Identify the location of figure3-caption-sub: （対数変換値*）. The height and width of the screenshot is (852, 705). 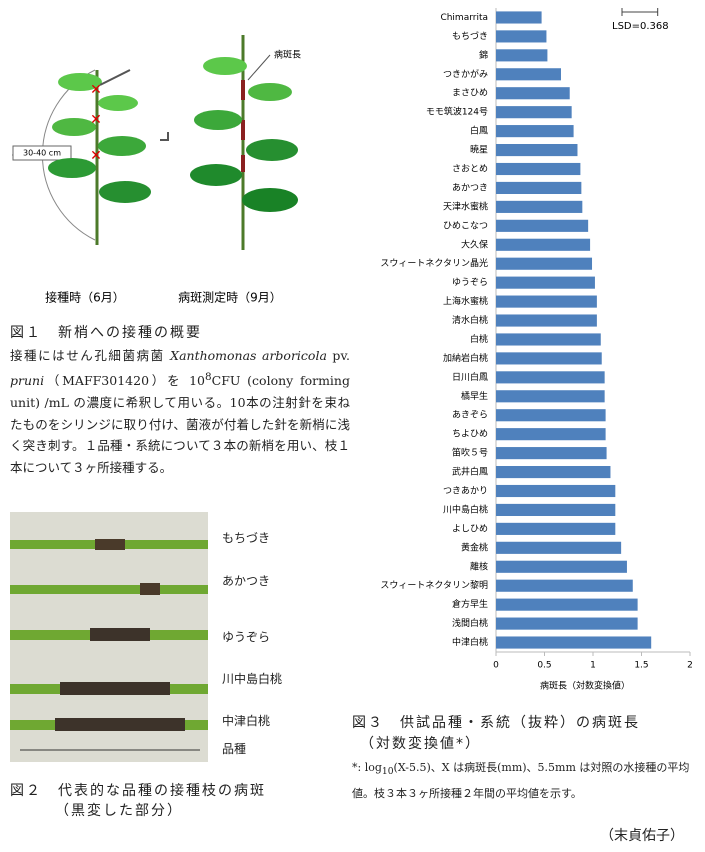
(420, 744).